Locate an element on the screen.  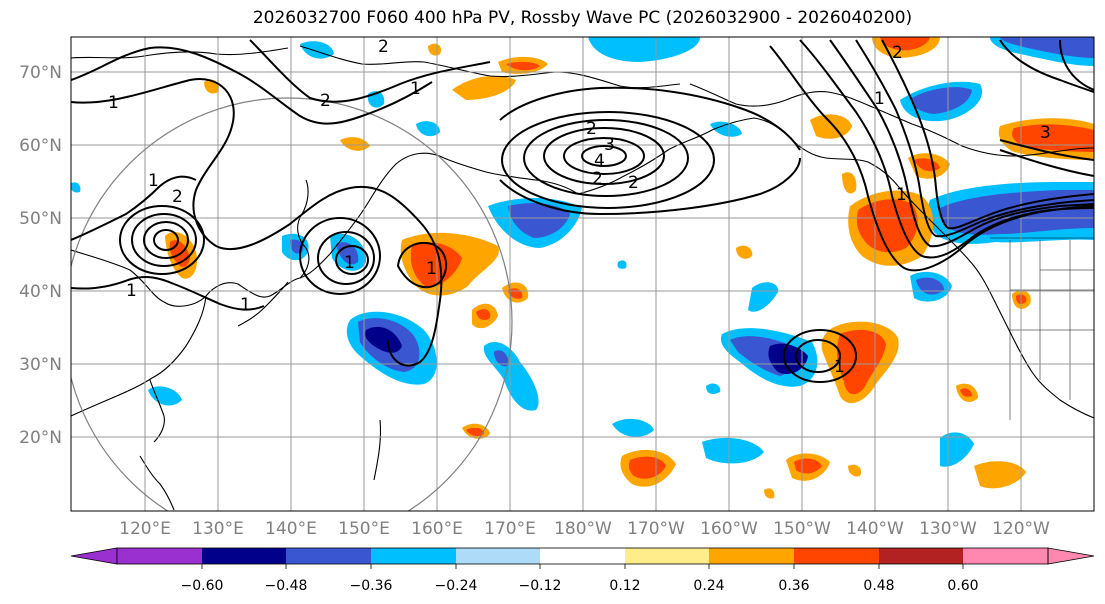
lon-label: 130°W is located at coordinates (948, 529).